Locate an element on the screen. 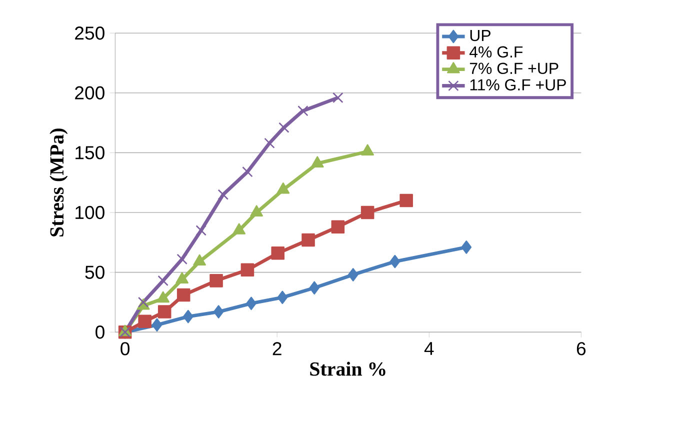  y-tick-label: 0 is located at coordinates (100, 332).